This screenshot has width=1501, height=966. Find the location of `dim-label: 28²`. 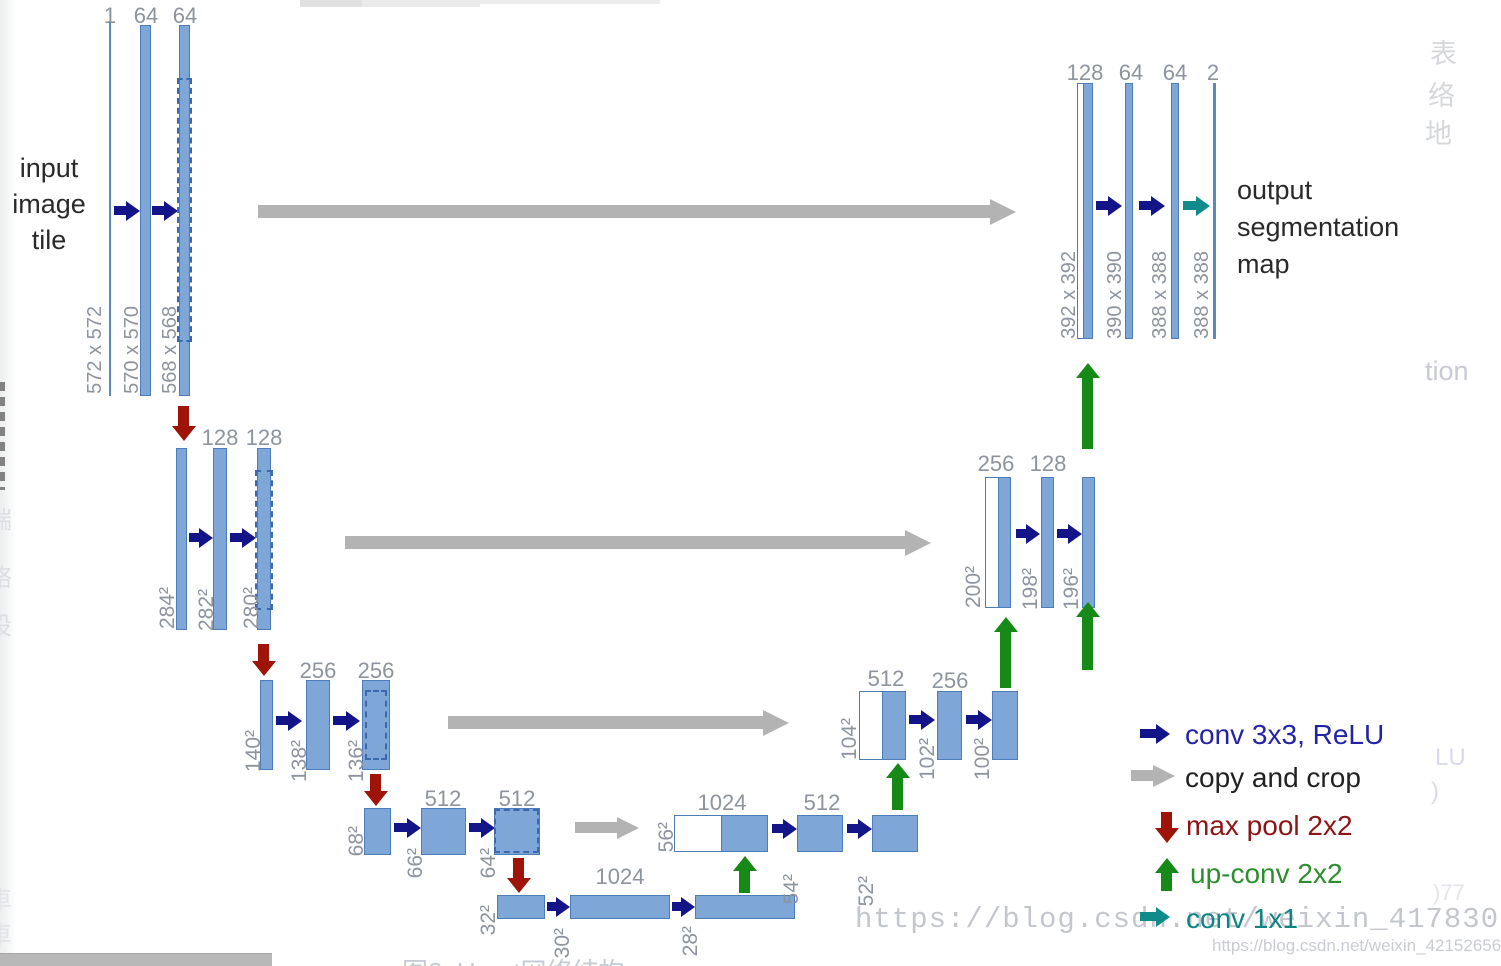

dim-label: 28² is located at coordinates (690, 940).